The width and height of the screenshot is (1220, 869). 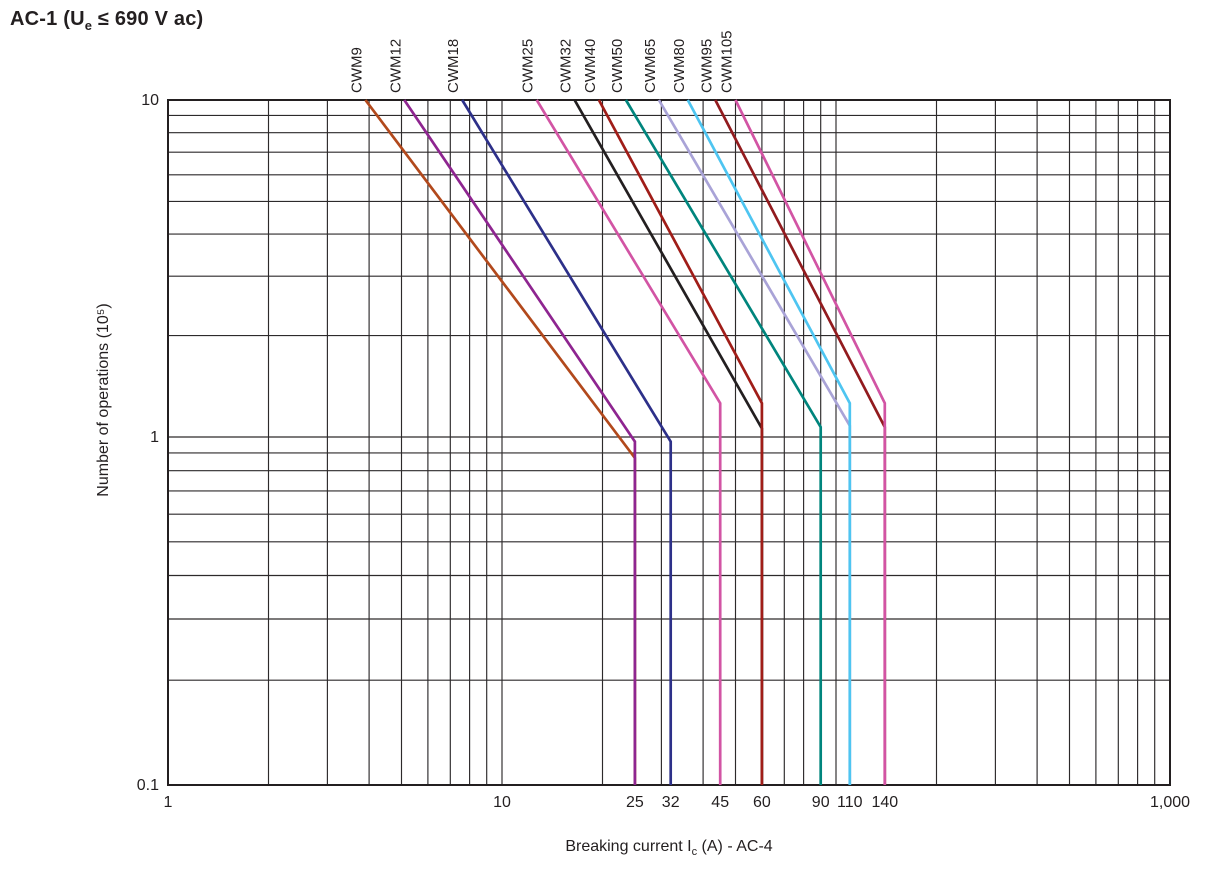 What do you see at coordinates (810, 442) in the screenshot?
I see `series-curve-CWM105` at bounding box center [810, 442].